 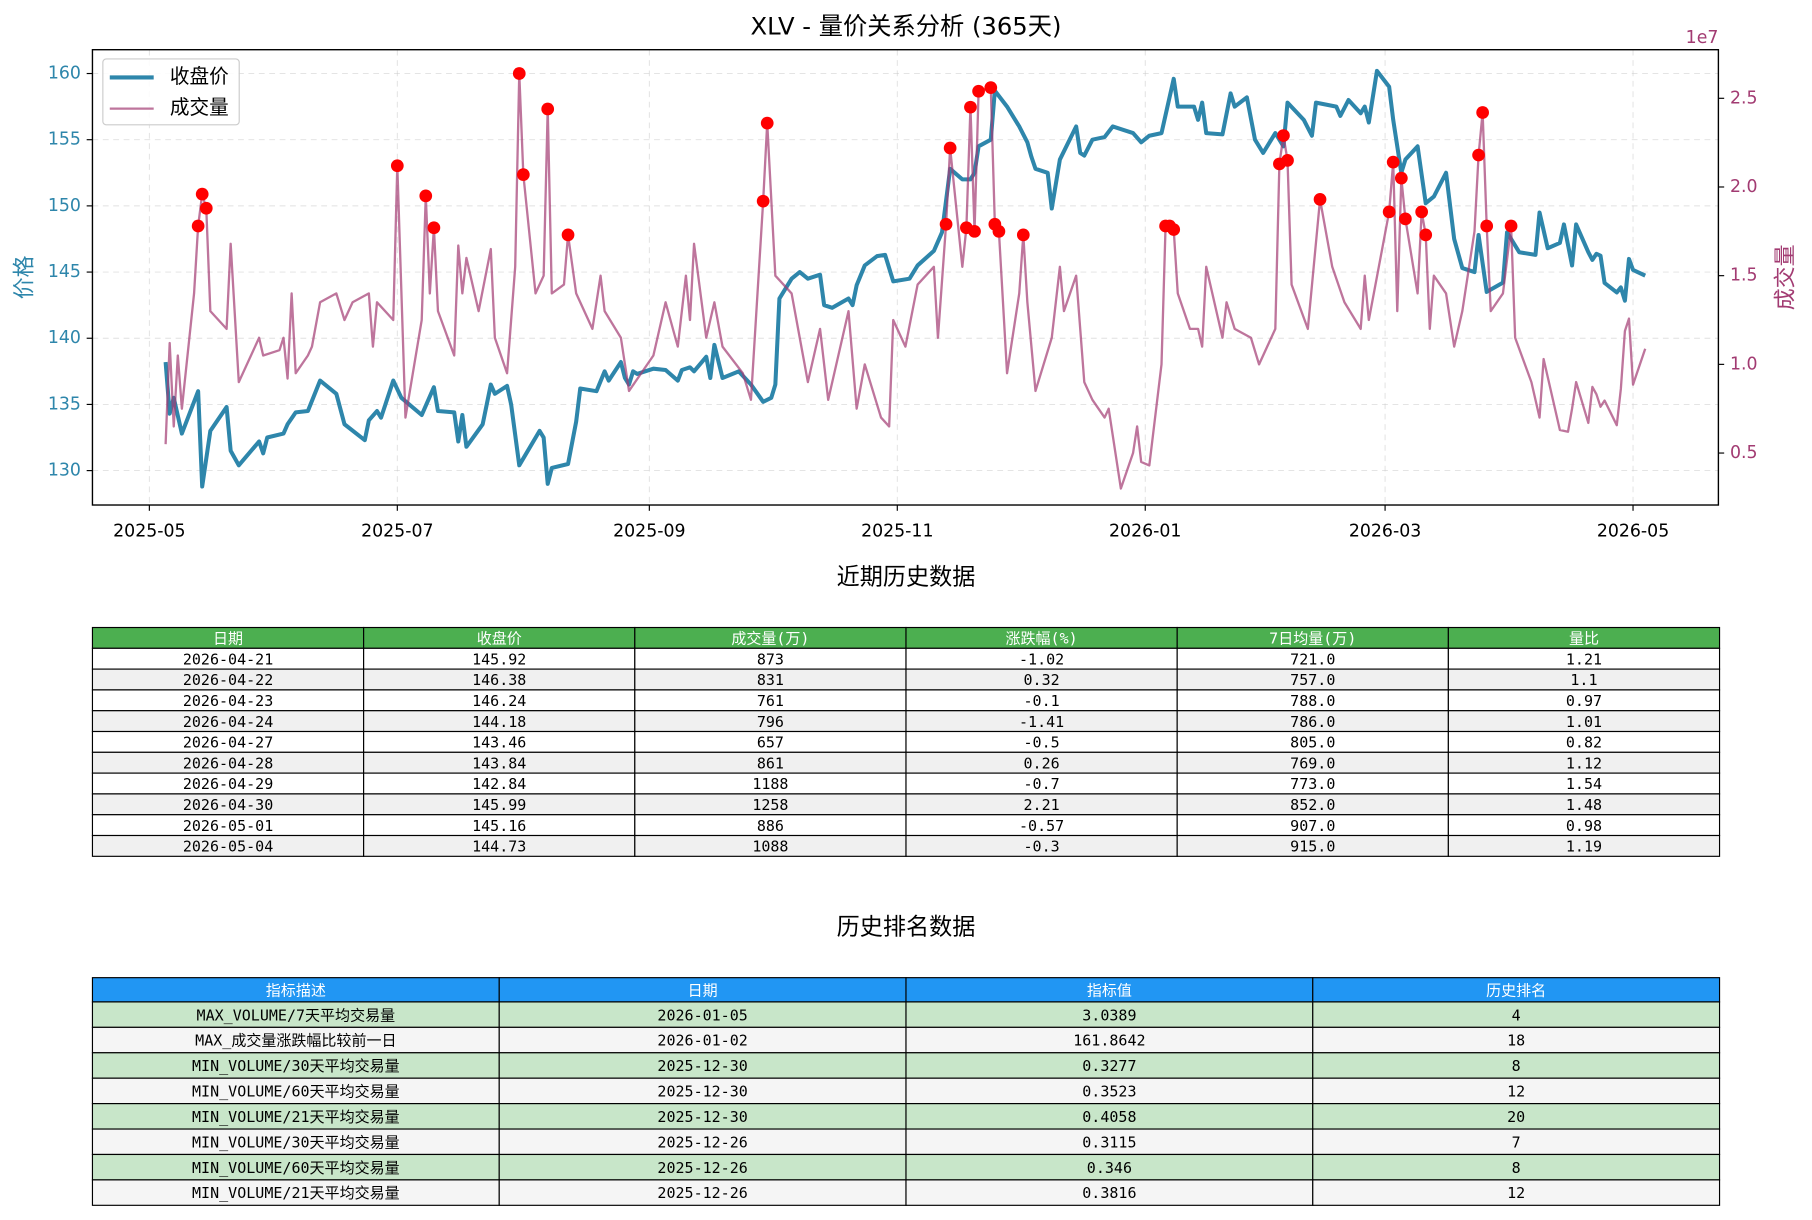 I want to click on cell-text: 915.0, so click(x=1312, y=847).